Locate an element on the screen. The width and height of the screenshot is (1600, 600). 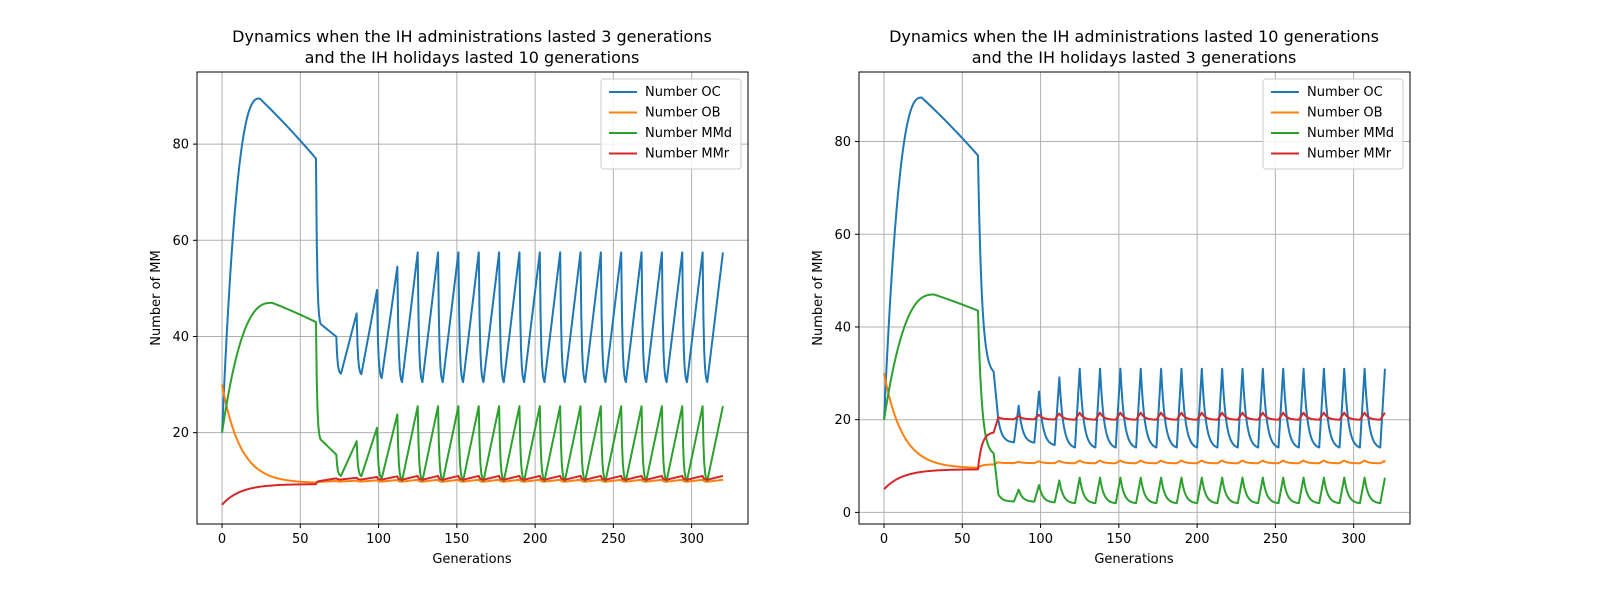
chart-right-x-tick-label: 250 is located at coordinates (1275, 539).